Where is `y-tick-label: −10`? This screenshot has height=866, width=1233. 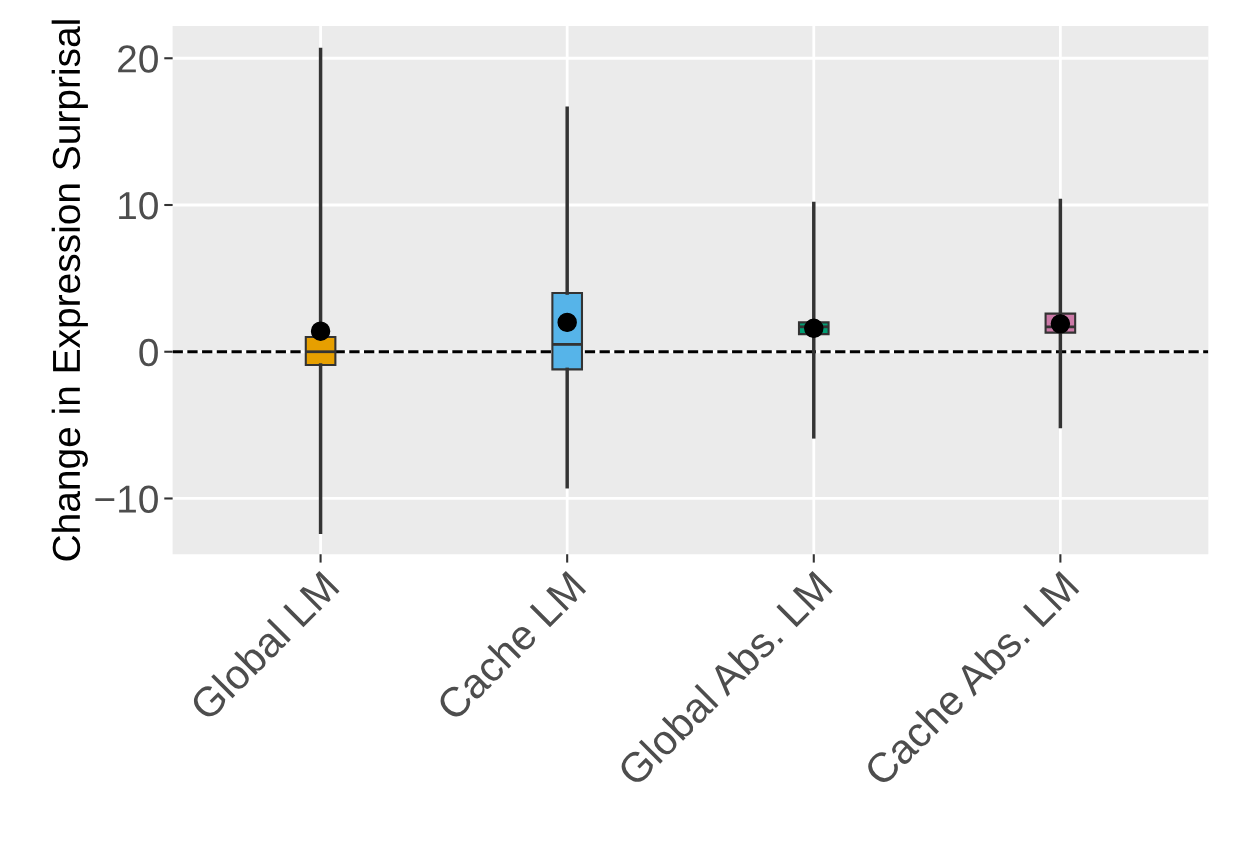 y-tick-label: −10 is located at coordinates (126, 499).